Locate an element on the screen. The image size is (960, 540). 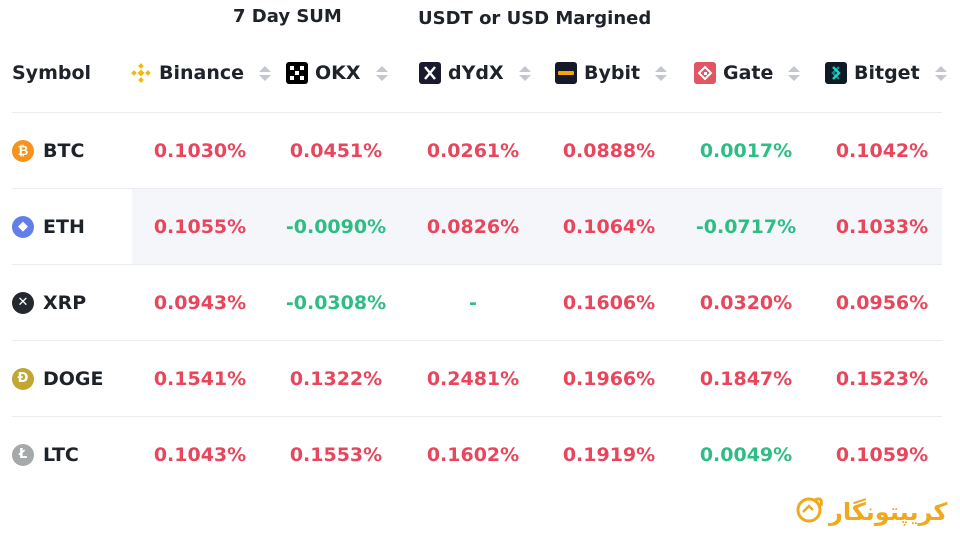
value-cell: 0.1541% is located at coordinates (200, 378).